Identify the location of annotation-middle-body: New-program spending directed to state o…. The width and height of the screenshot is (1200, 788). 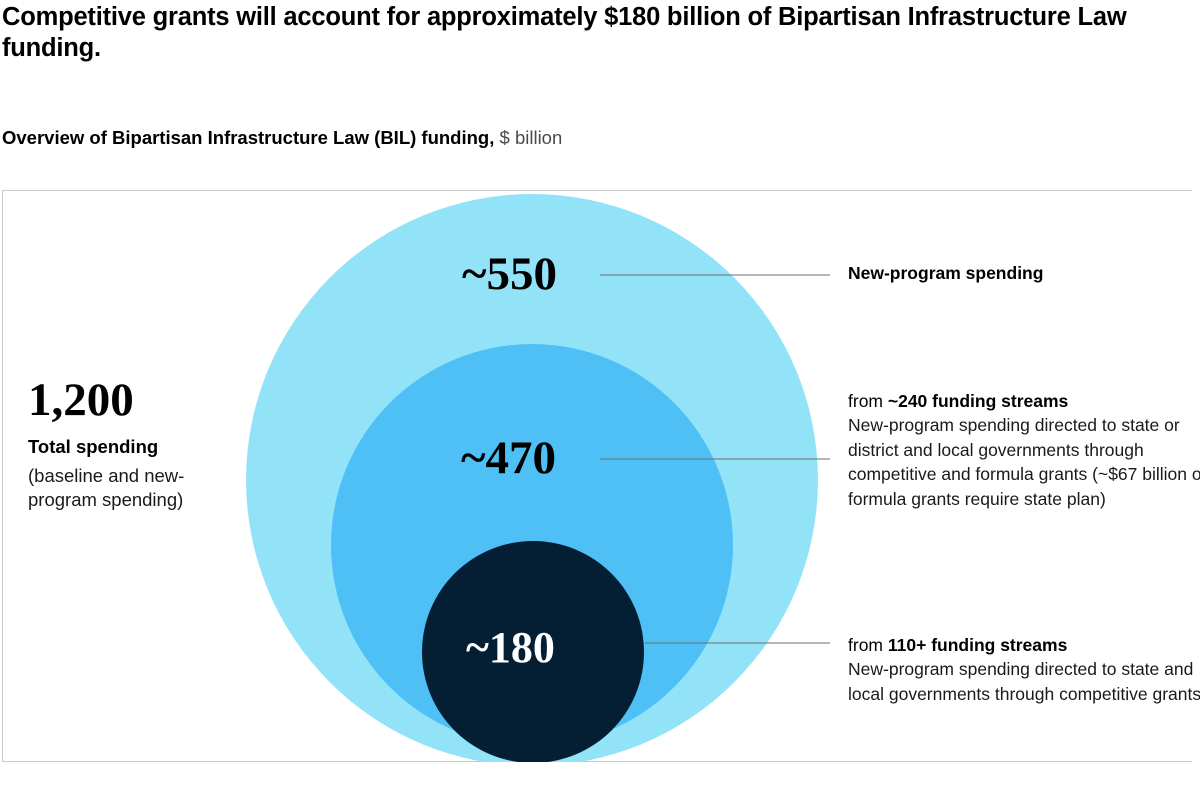
(1024, 462).